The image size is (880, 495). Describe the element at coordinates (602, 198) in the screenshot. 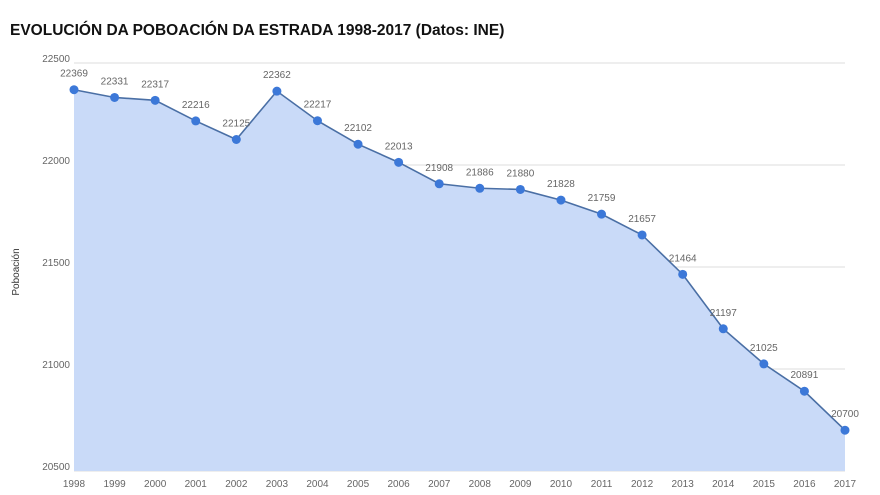

I see `data-label: 21759` at that location.